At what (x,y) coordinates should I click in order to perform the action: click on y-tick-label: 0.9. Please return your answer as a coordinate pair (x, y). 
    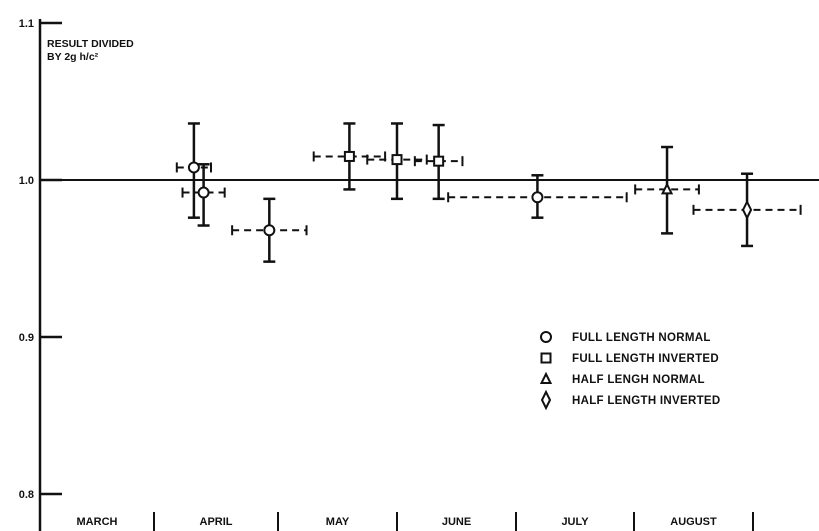
    Looking at the image, I should click on (26, 338).